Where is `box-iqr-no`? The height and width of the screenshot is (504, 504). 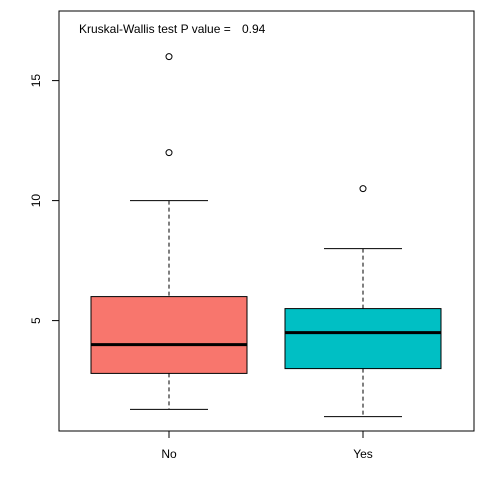
box-iqr-no is located at coordinates (169, 335).